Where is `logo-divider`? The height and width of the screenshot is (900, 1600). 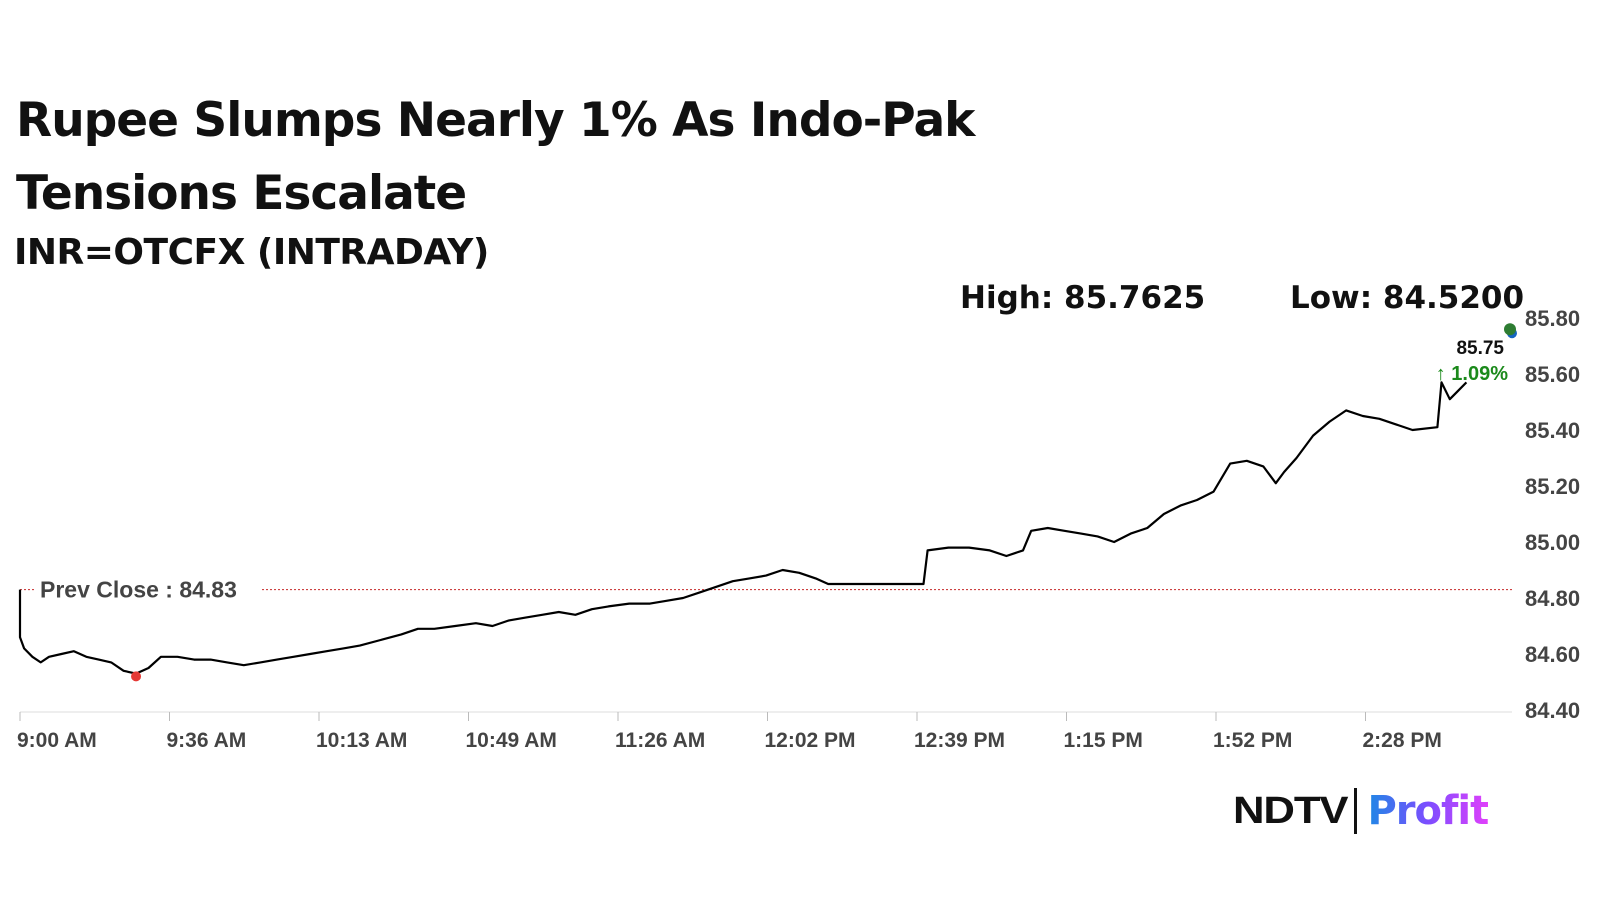 logo-divider is located at coordinates (1356, 811).